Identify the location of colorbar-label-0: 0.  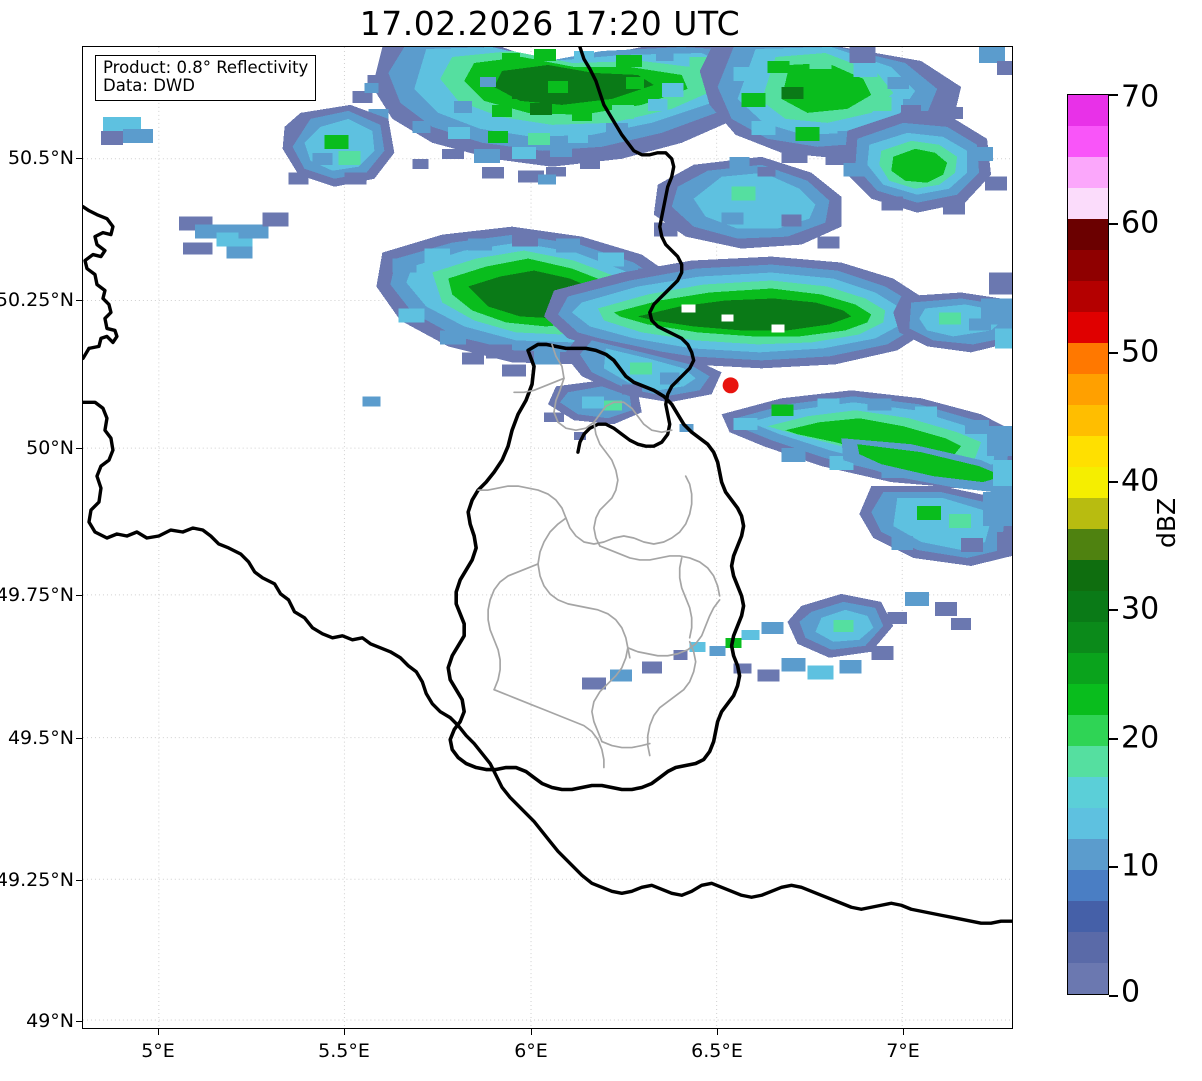
(1131, 992).